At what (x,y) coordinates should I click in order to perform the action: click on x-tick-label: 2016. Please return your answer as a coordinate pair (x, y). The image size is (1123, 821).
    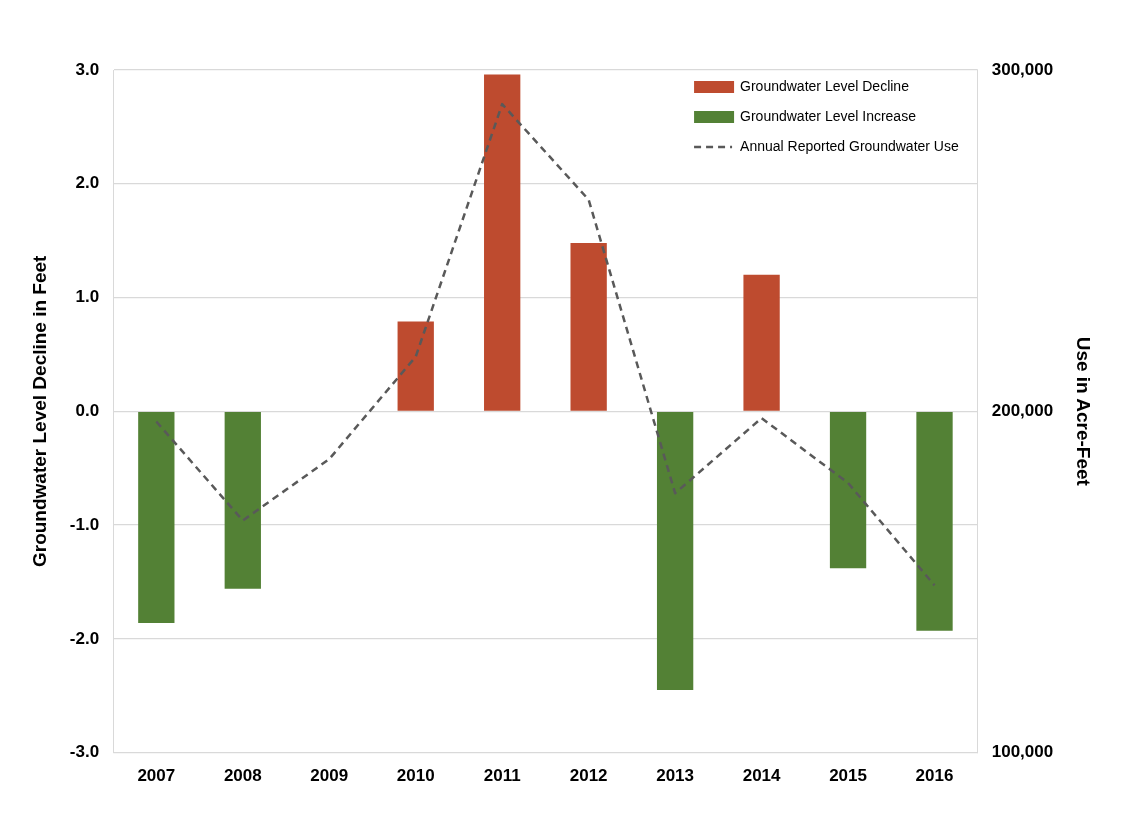
    Looking at the image, I should click on (934, 776).